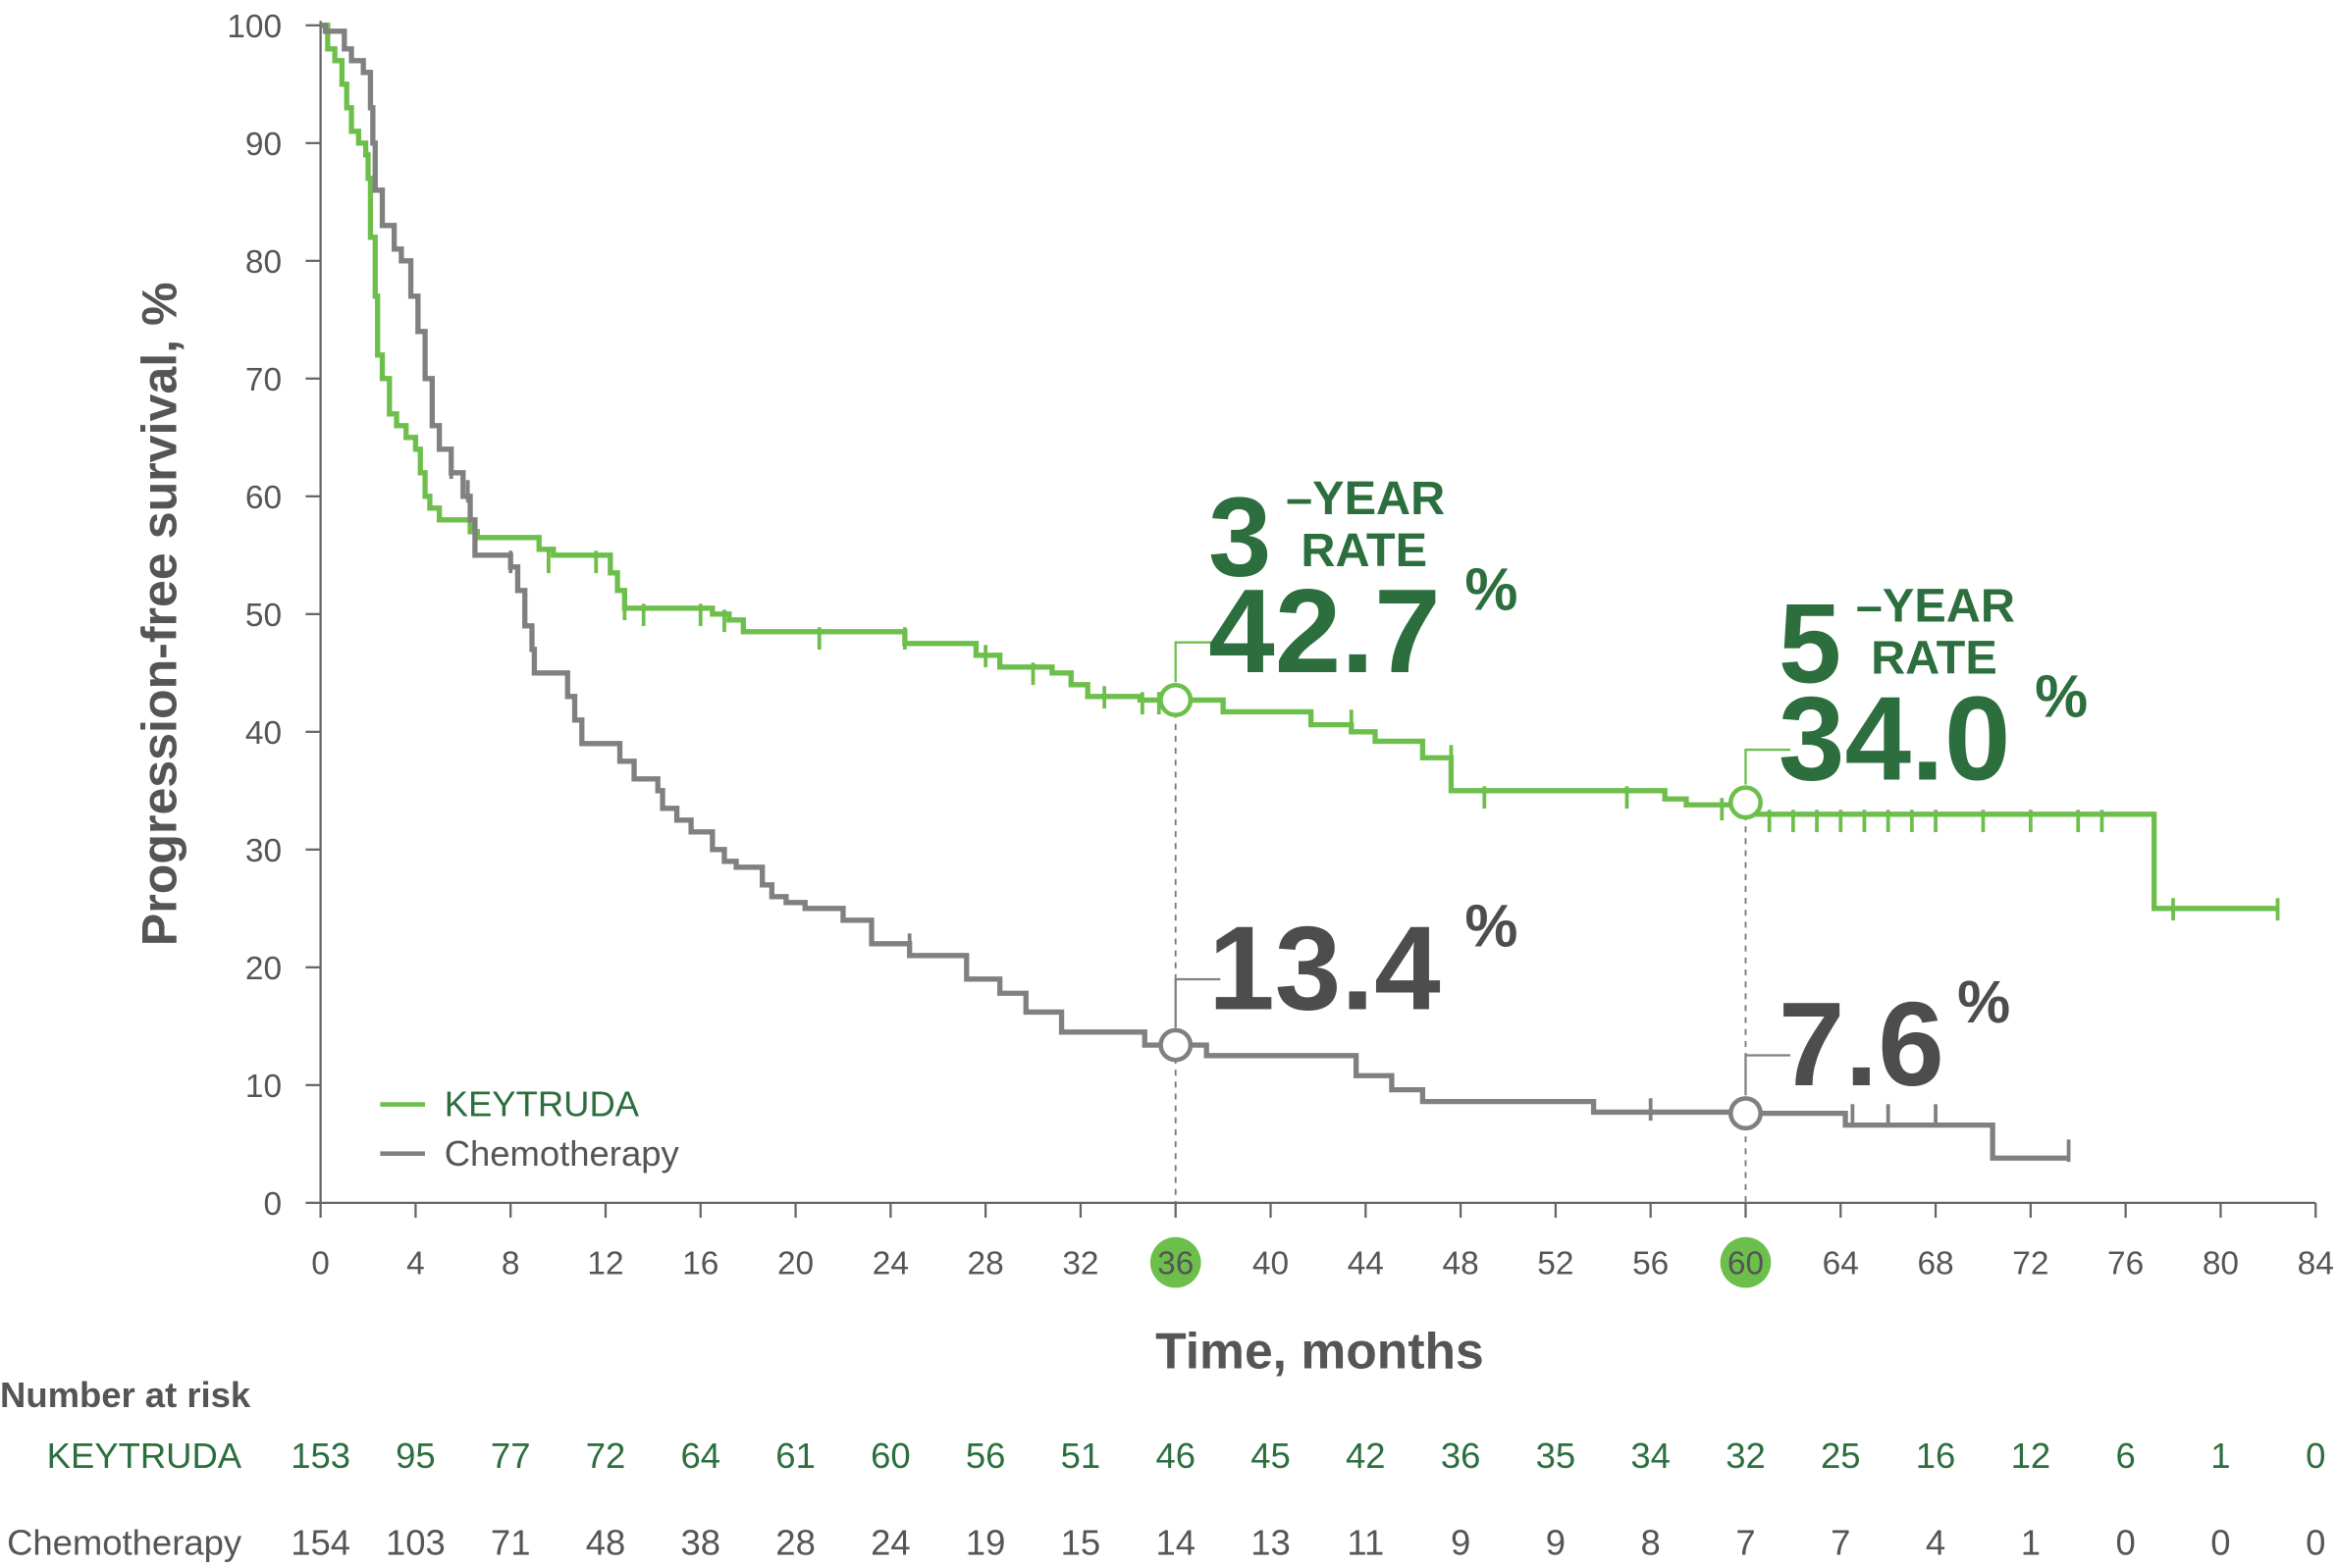 This screenshot has width=2338, height=1568. Describe the element at coordinates (263, 262) in the screenshot. I see `y-tick-label: 80` at that location.